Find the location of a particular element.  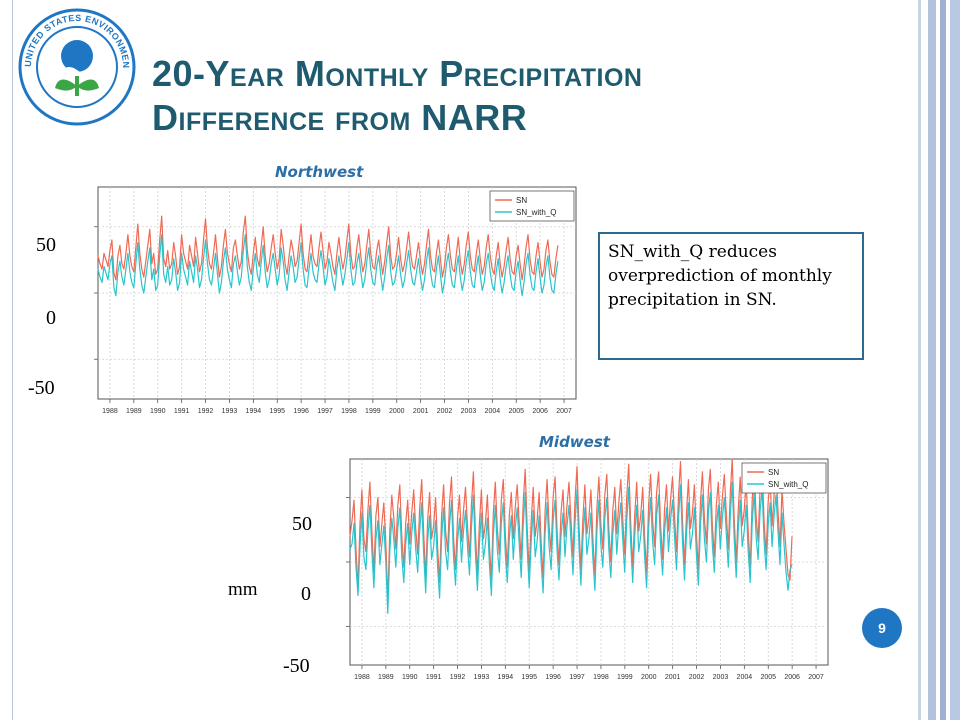

title-line-2: Difference from NARR is located at coordinates (340, 117).